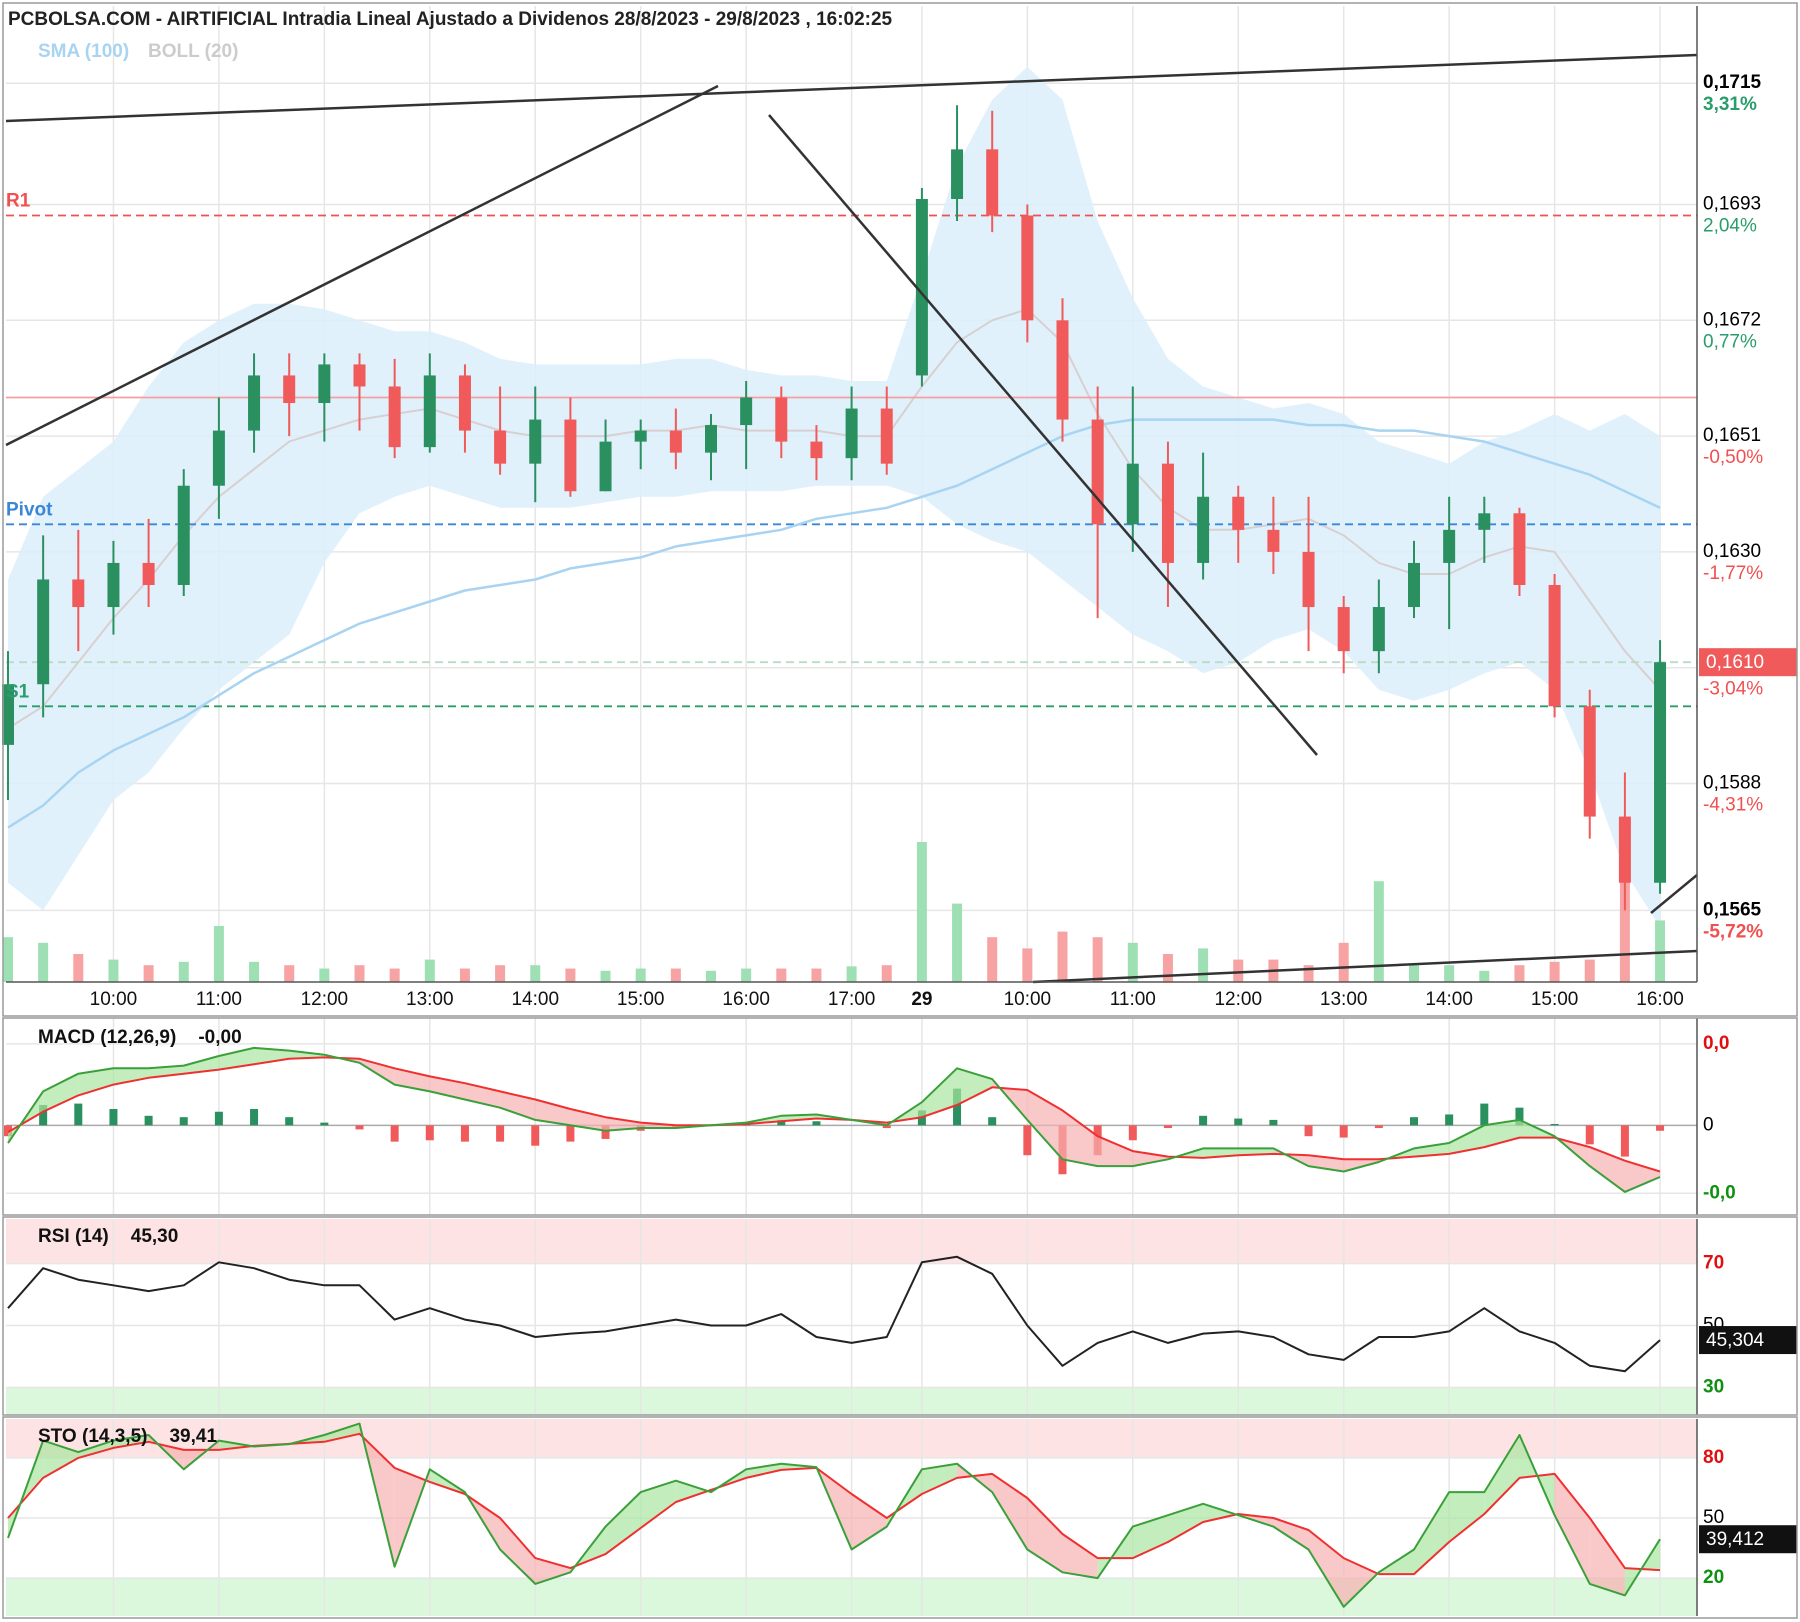 This screenshot has width=1800, height=1622. What do you see at coordinates (219, 1037) in the screenshot?
I see `panel-value: -0,00` at bounding box center [219, 1037].